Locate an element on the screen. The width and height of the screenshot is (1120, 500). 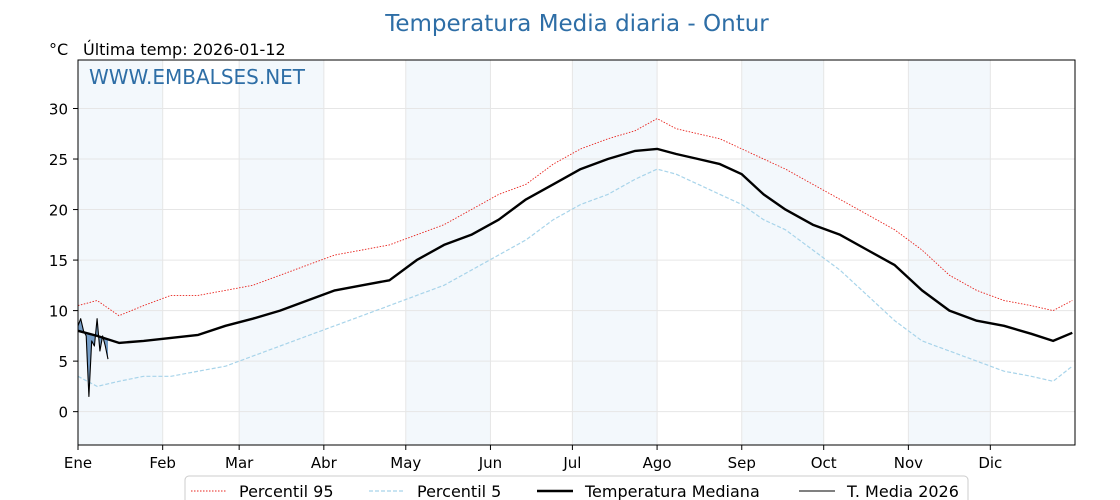
current-year-line is located at coordinates (93, 358).